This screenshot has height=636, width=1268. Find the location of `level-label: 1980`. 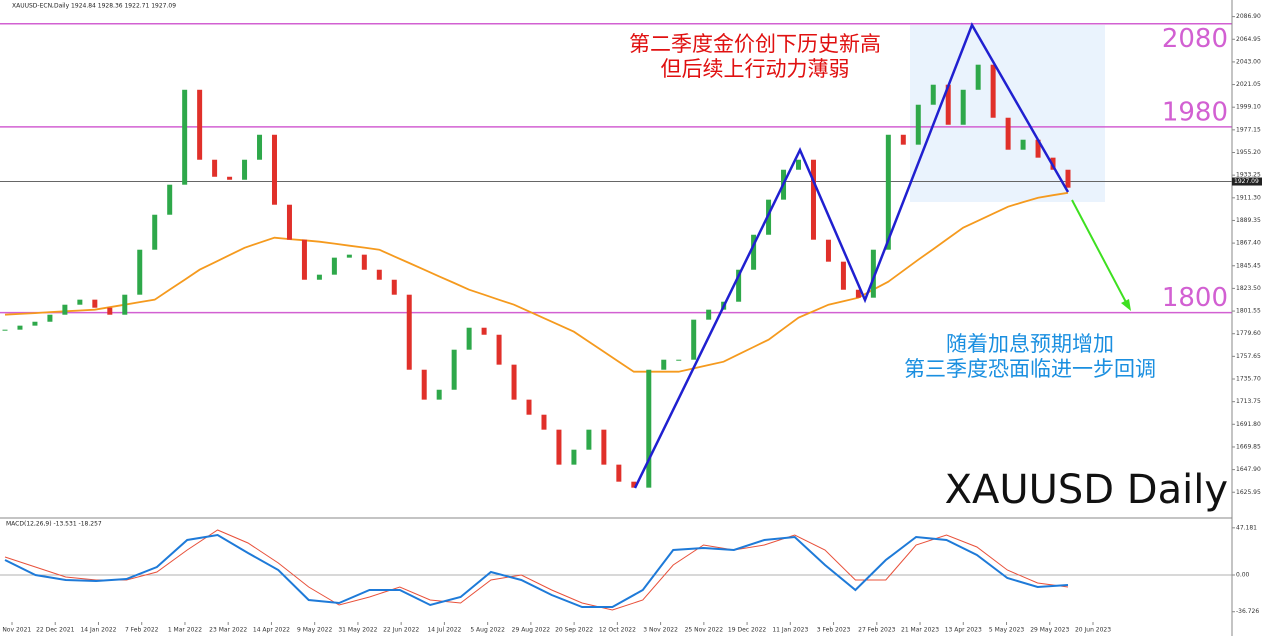

level-label: 1980 is located at coordinates (1195, 112).